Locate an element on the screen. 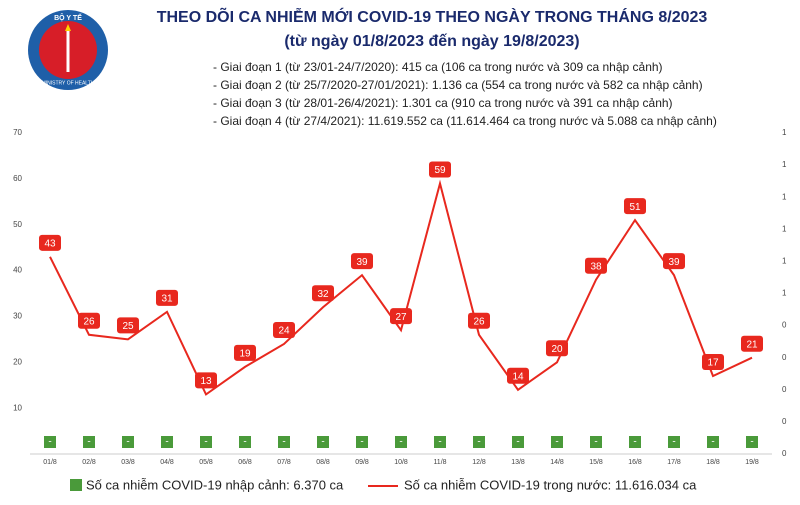 The width and height of the screenshot is (800, 505). value-label: 39 is located at coordinates (362, 262).